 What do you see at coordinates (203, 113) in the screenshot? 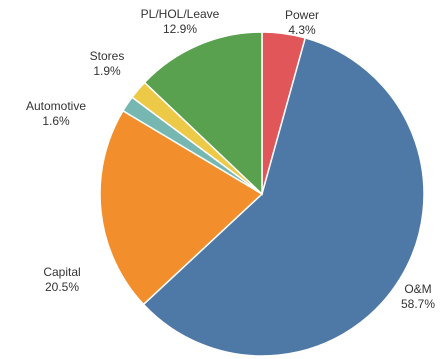
I see `pie-slice-pl-hol-leave` at bounding box center [203, 113].